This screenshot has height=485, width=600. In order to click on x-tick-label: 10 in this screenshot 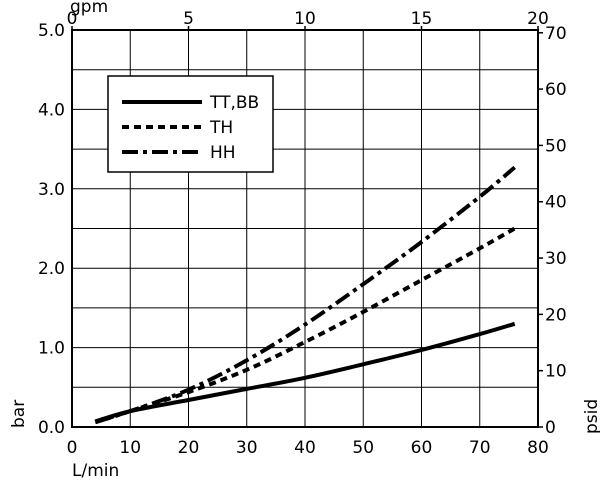, I will do `click(130, 448)`.